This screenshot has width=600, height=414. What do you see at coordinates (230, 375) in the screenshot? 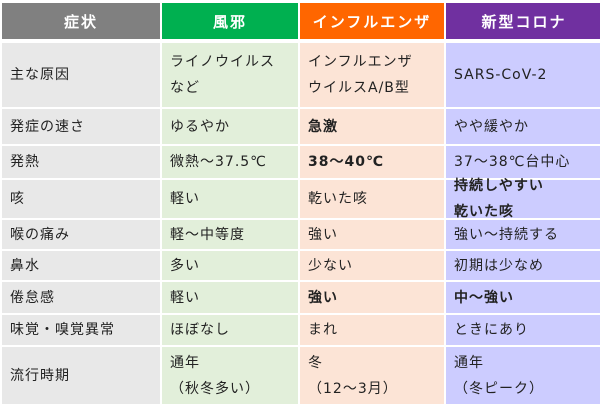
I see `table-cell-cold: 通年 （秋冬多い）` at bounding box center [230, 375].